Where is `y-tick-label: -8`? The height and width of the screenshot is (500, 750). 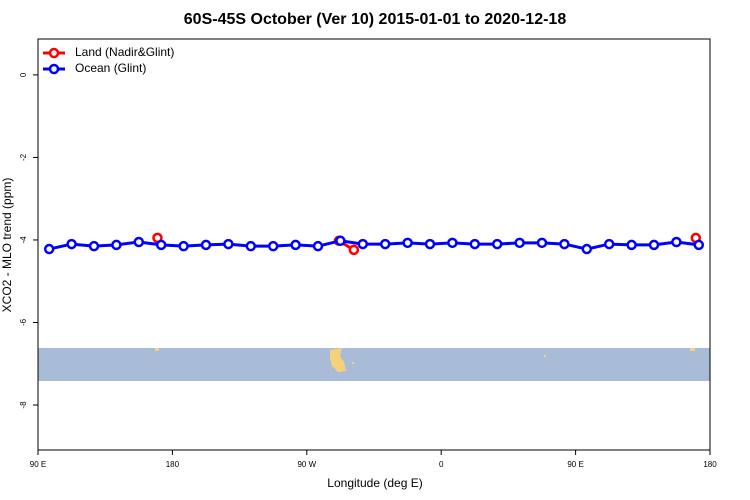 y-tick-label: -8 is located at coordinates (23, 405).